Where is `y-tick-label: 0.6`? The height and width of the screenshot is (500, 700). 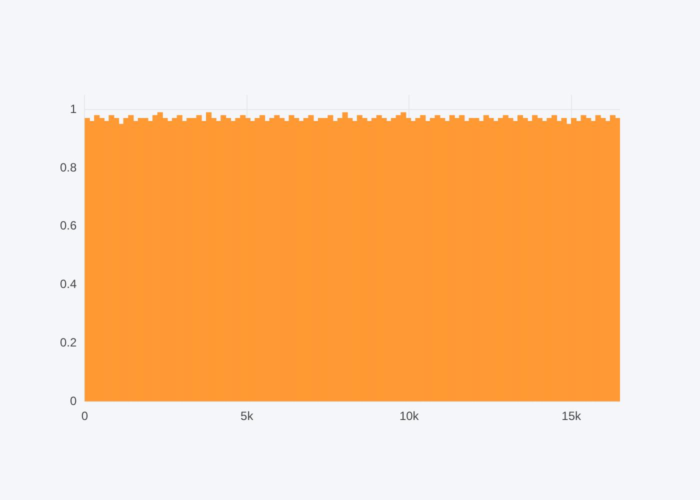 y-tick-label: 0.6 is located at coordinates (68, 225).